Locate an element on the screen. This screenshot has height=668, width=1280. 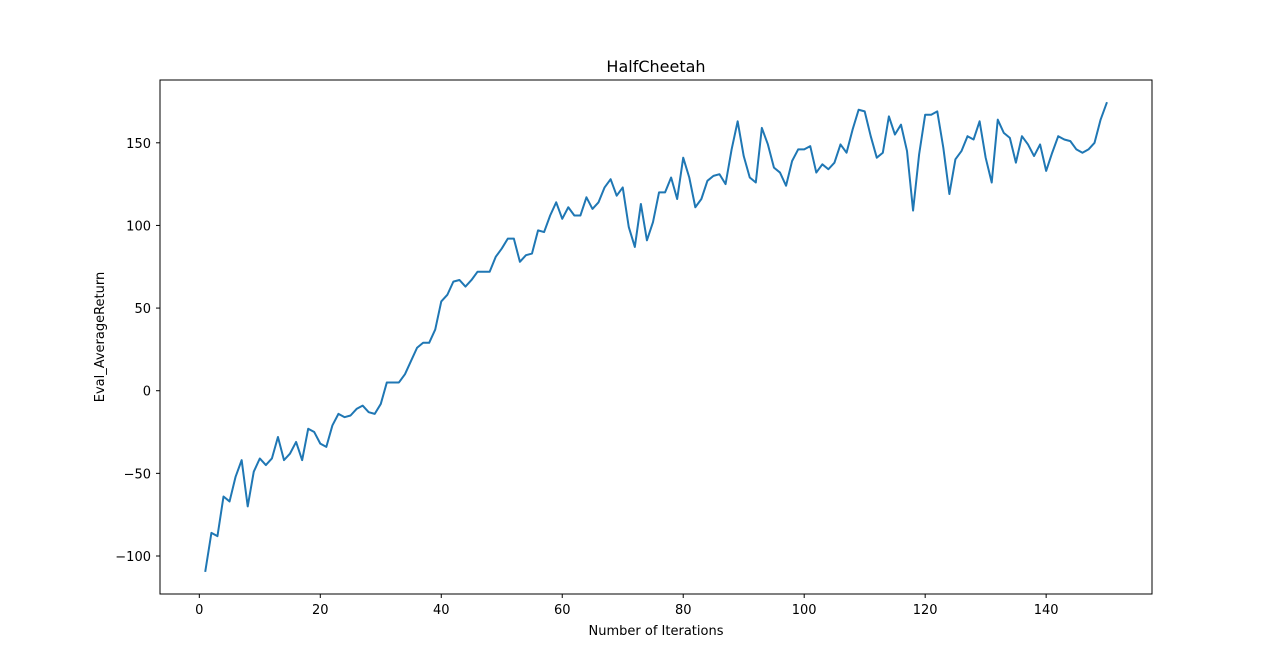
y-axis-label: Eval_AverageReturn is located at coordinates (100, 337).